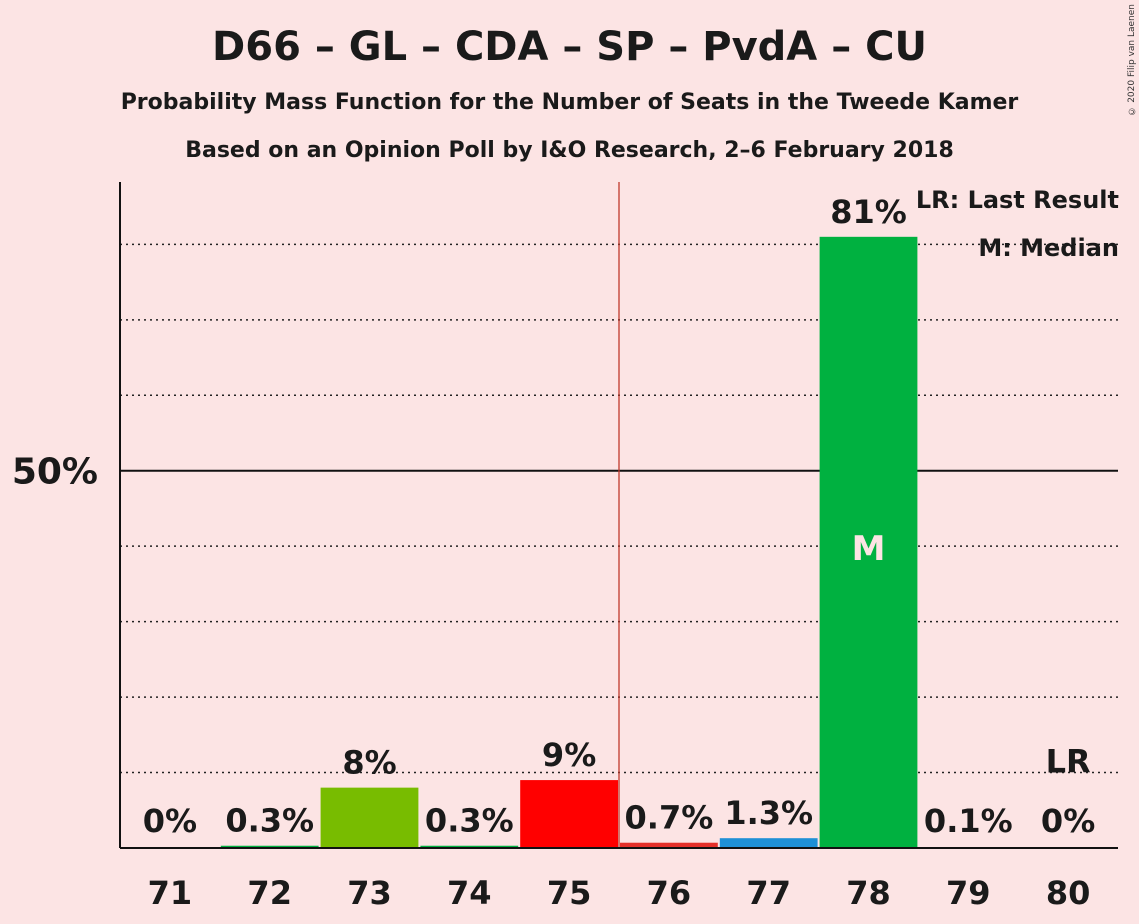  I want to click on value-label-71: 0%, so click(170, 821).